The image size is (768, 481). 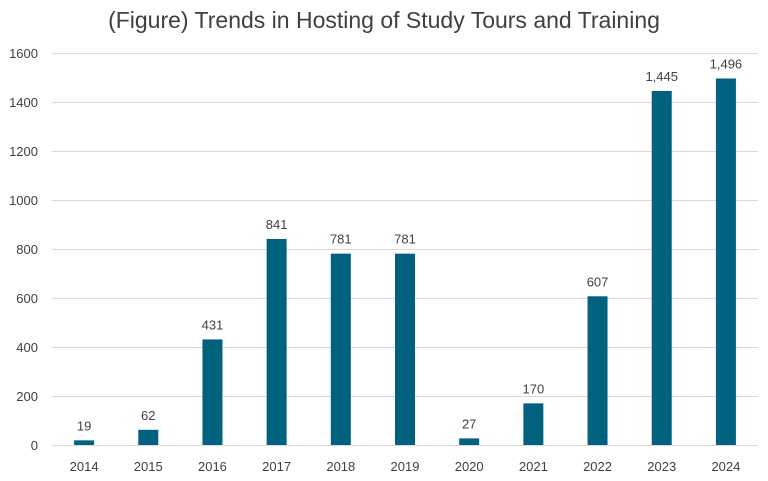 What do you see at coordinates (23, 200) in the screenshot?
I see `y-tick-label: 1000` at bounding box center [23, 200].